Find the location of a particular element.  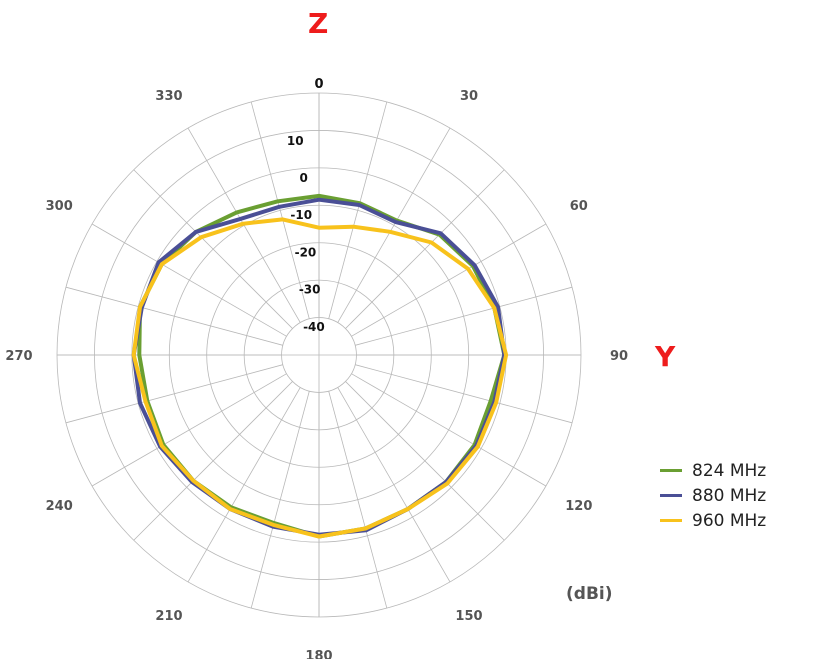

angle-tick-label-270: 270 is located at coordinates (18, 356).